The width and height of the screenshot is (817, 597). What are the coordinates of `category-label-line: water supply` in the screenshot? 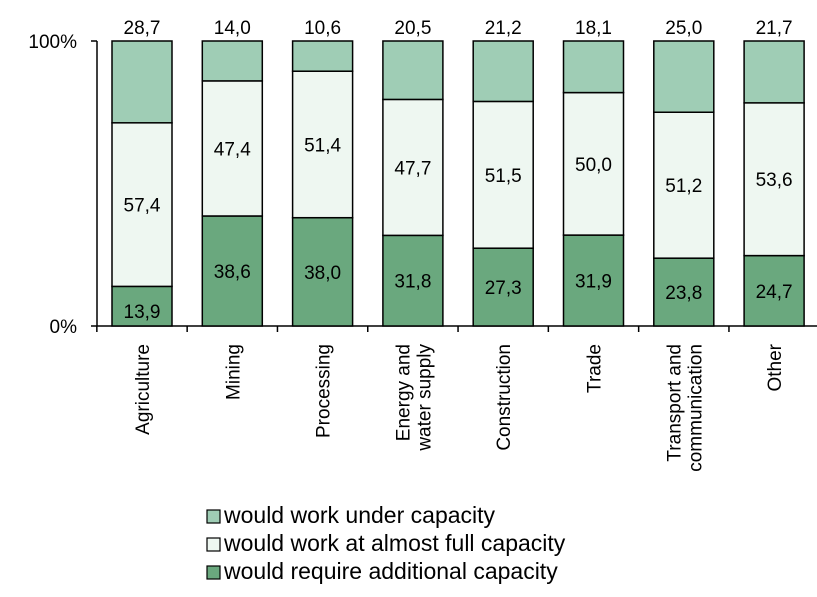 It's located at (424, 398).